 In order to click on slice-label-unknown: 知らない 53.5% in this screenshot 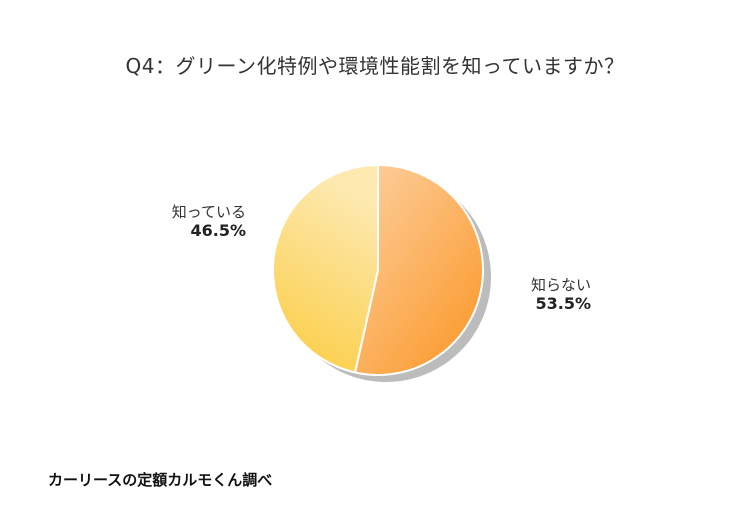, I will do `click(548, 294)`.